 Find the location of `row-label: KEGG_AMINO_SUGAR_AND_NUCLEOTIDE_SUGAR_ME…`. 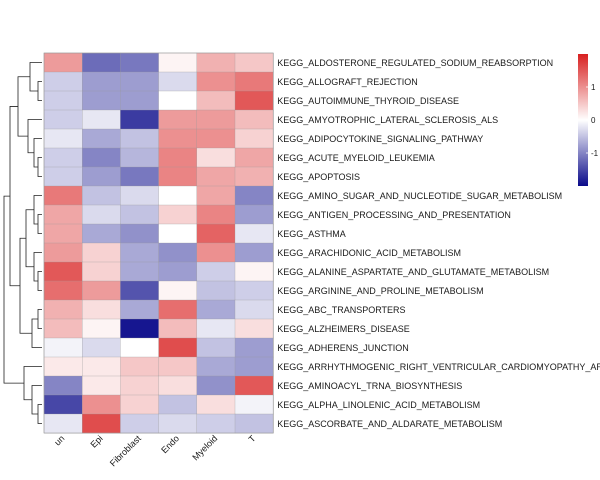

row-label: KEGG_AMINO_SUGAR_AND_NUCLEOTIDE_SUGAR_ME… is located at coordinates (419, 196).